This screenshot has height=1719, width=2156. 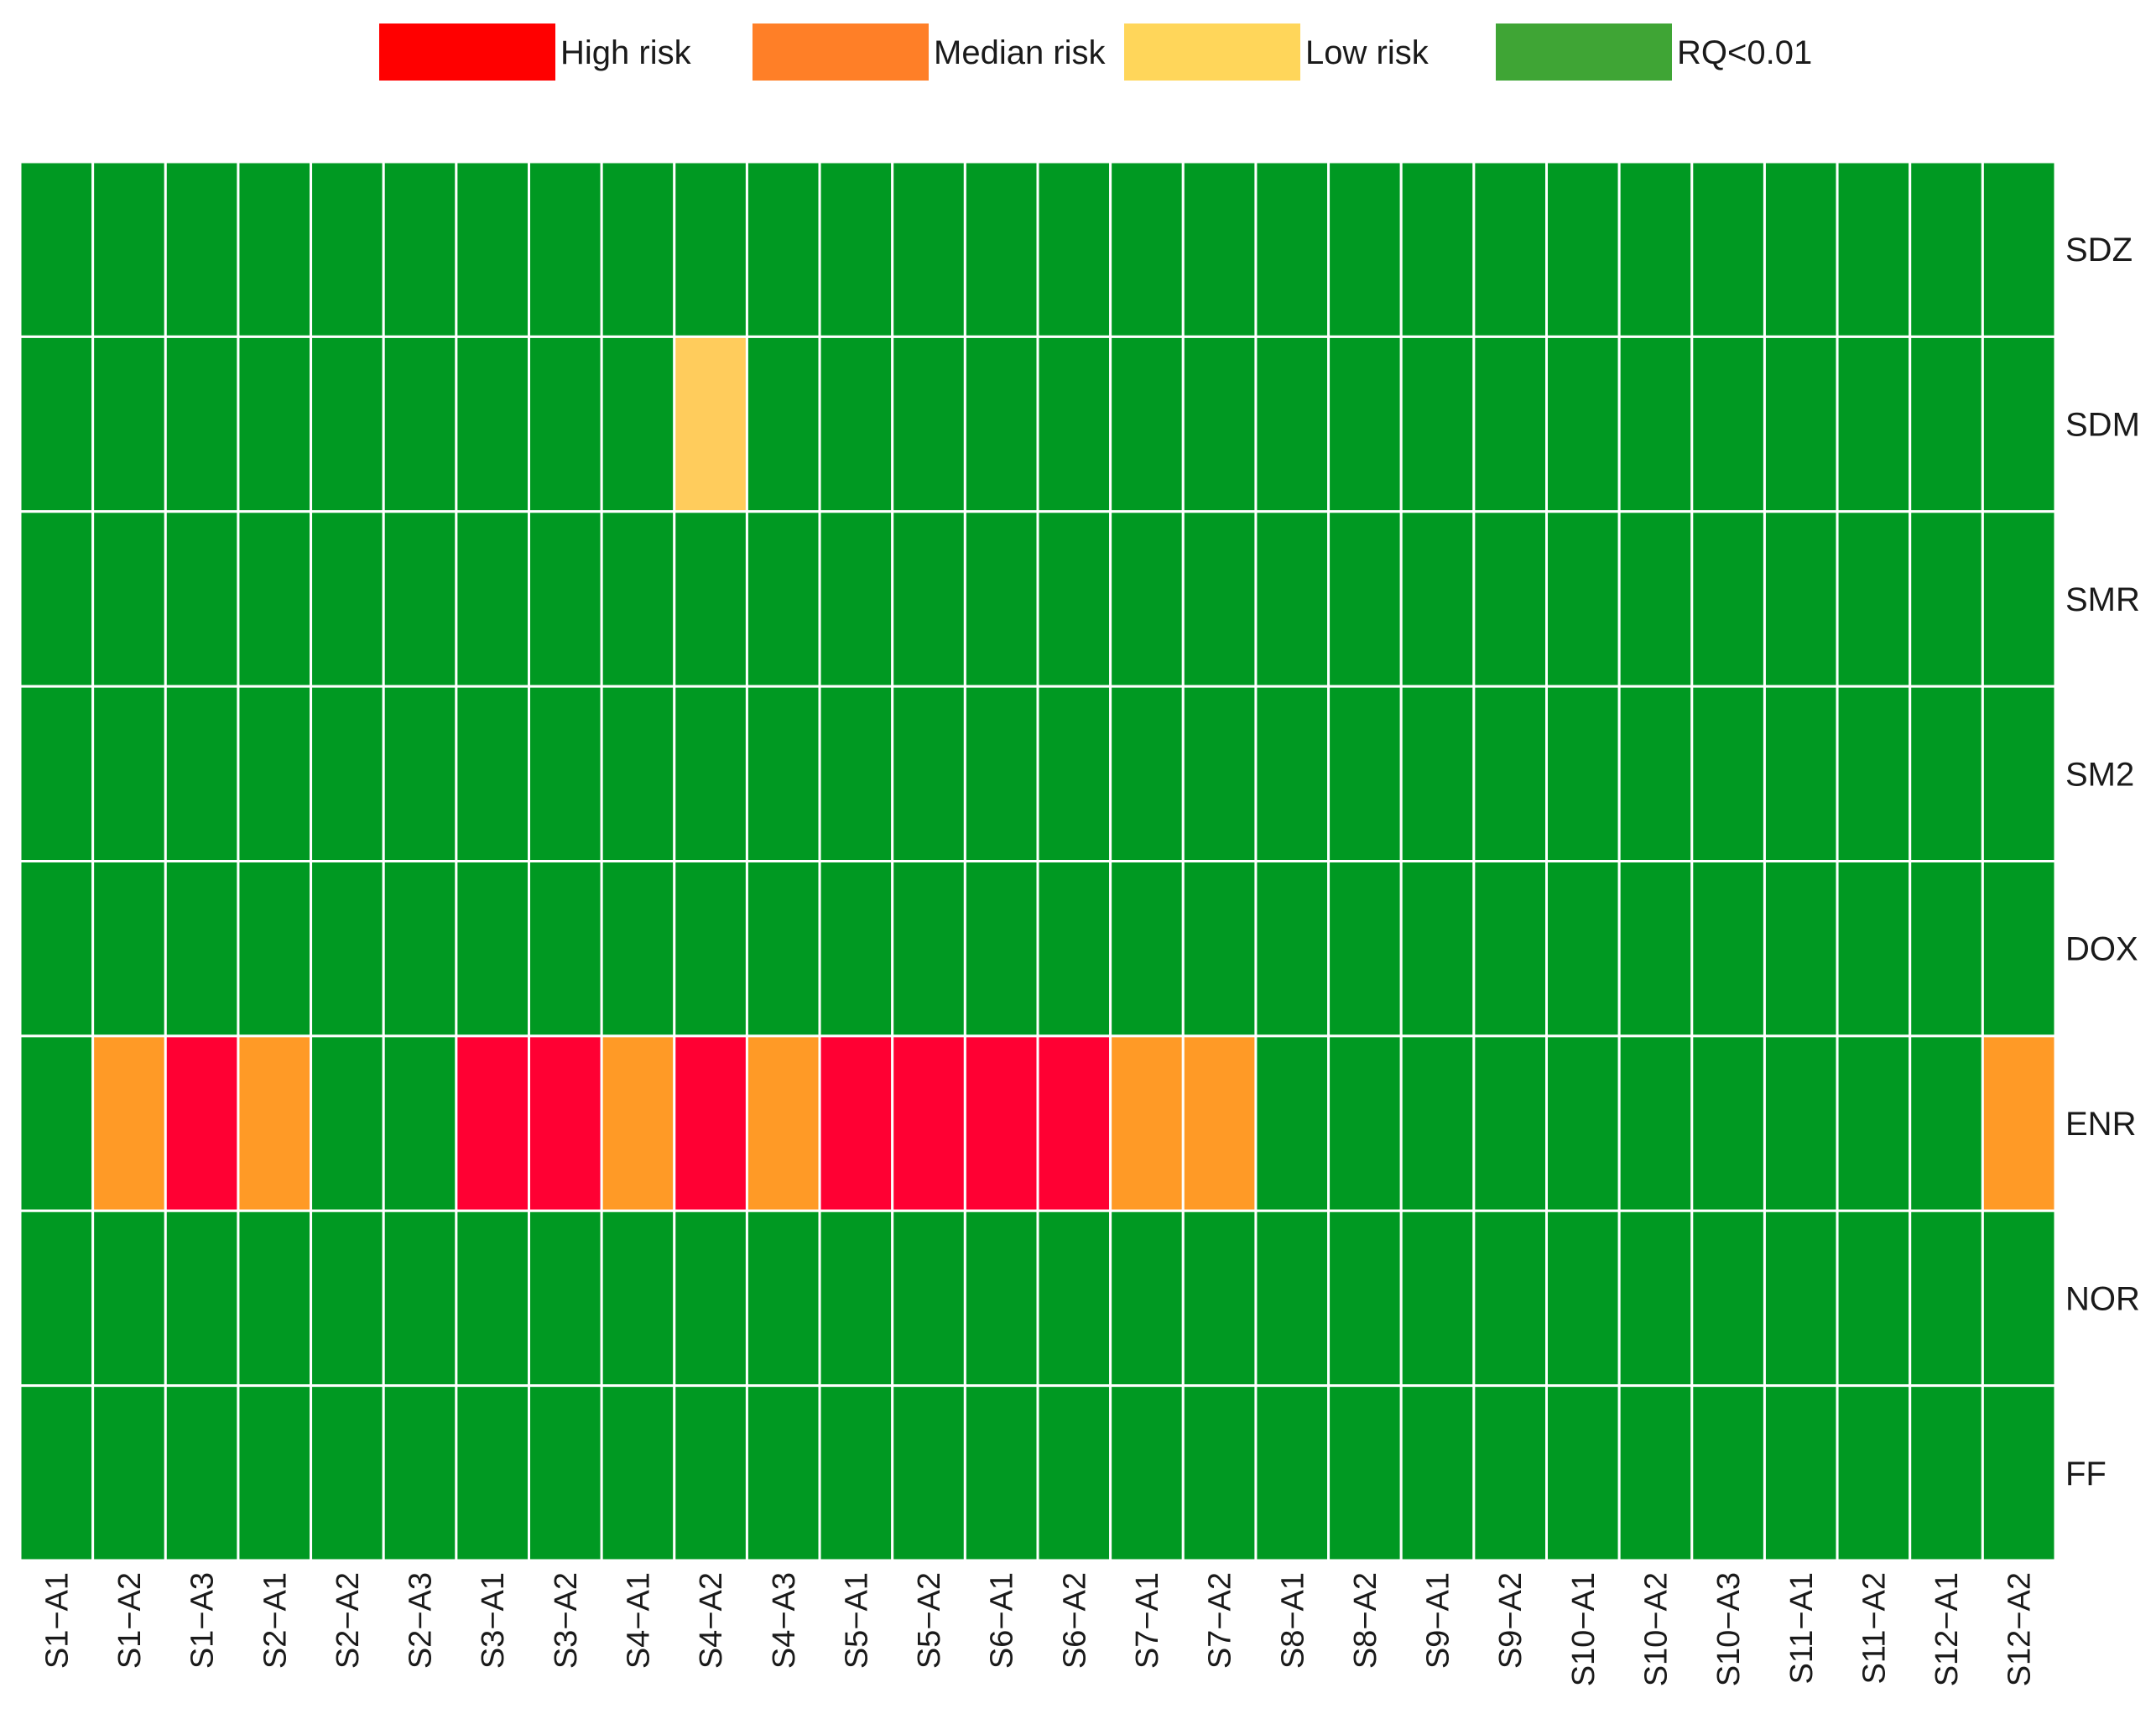 I want to click on heatmap-cell-nor-s5-a1, so click(x=856, y=1298).